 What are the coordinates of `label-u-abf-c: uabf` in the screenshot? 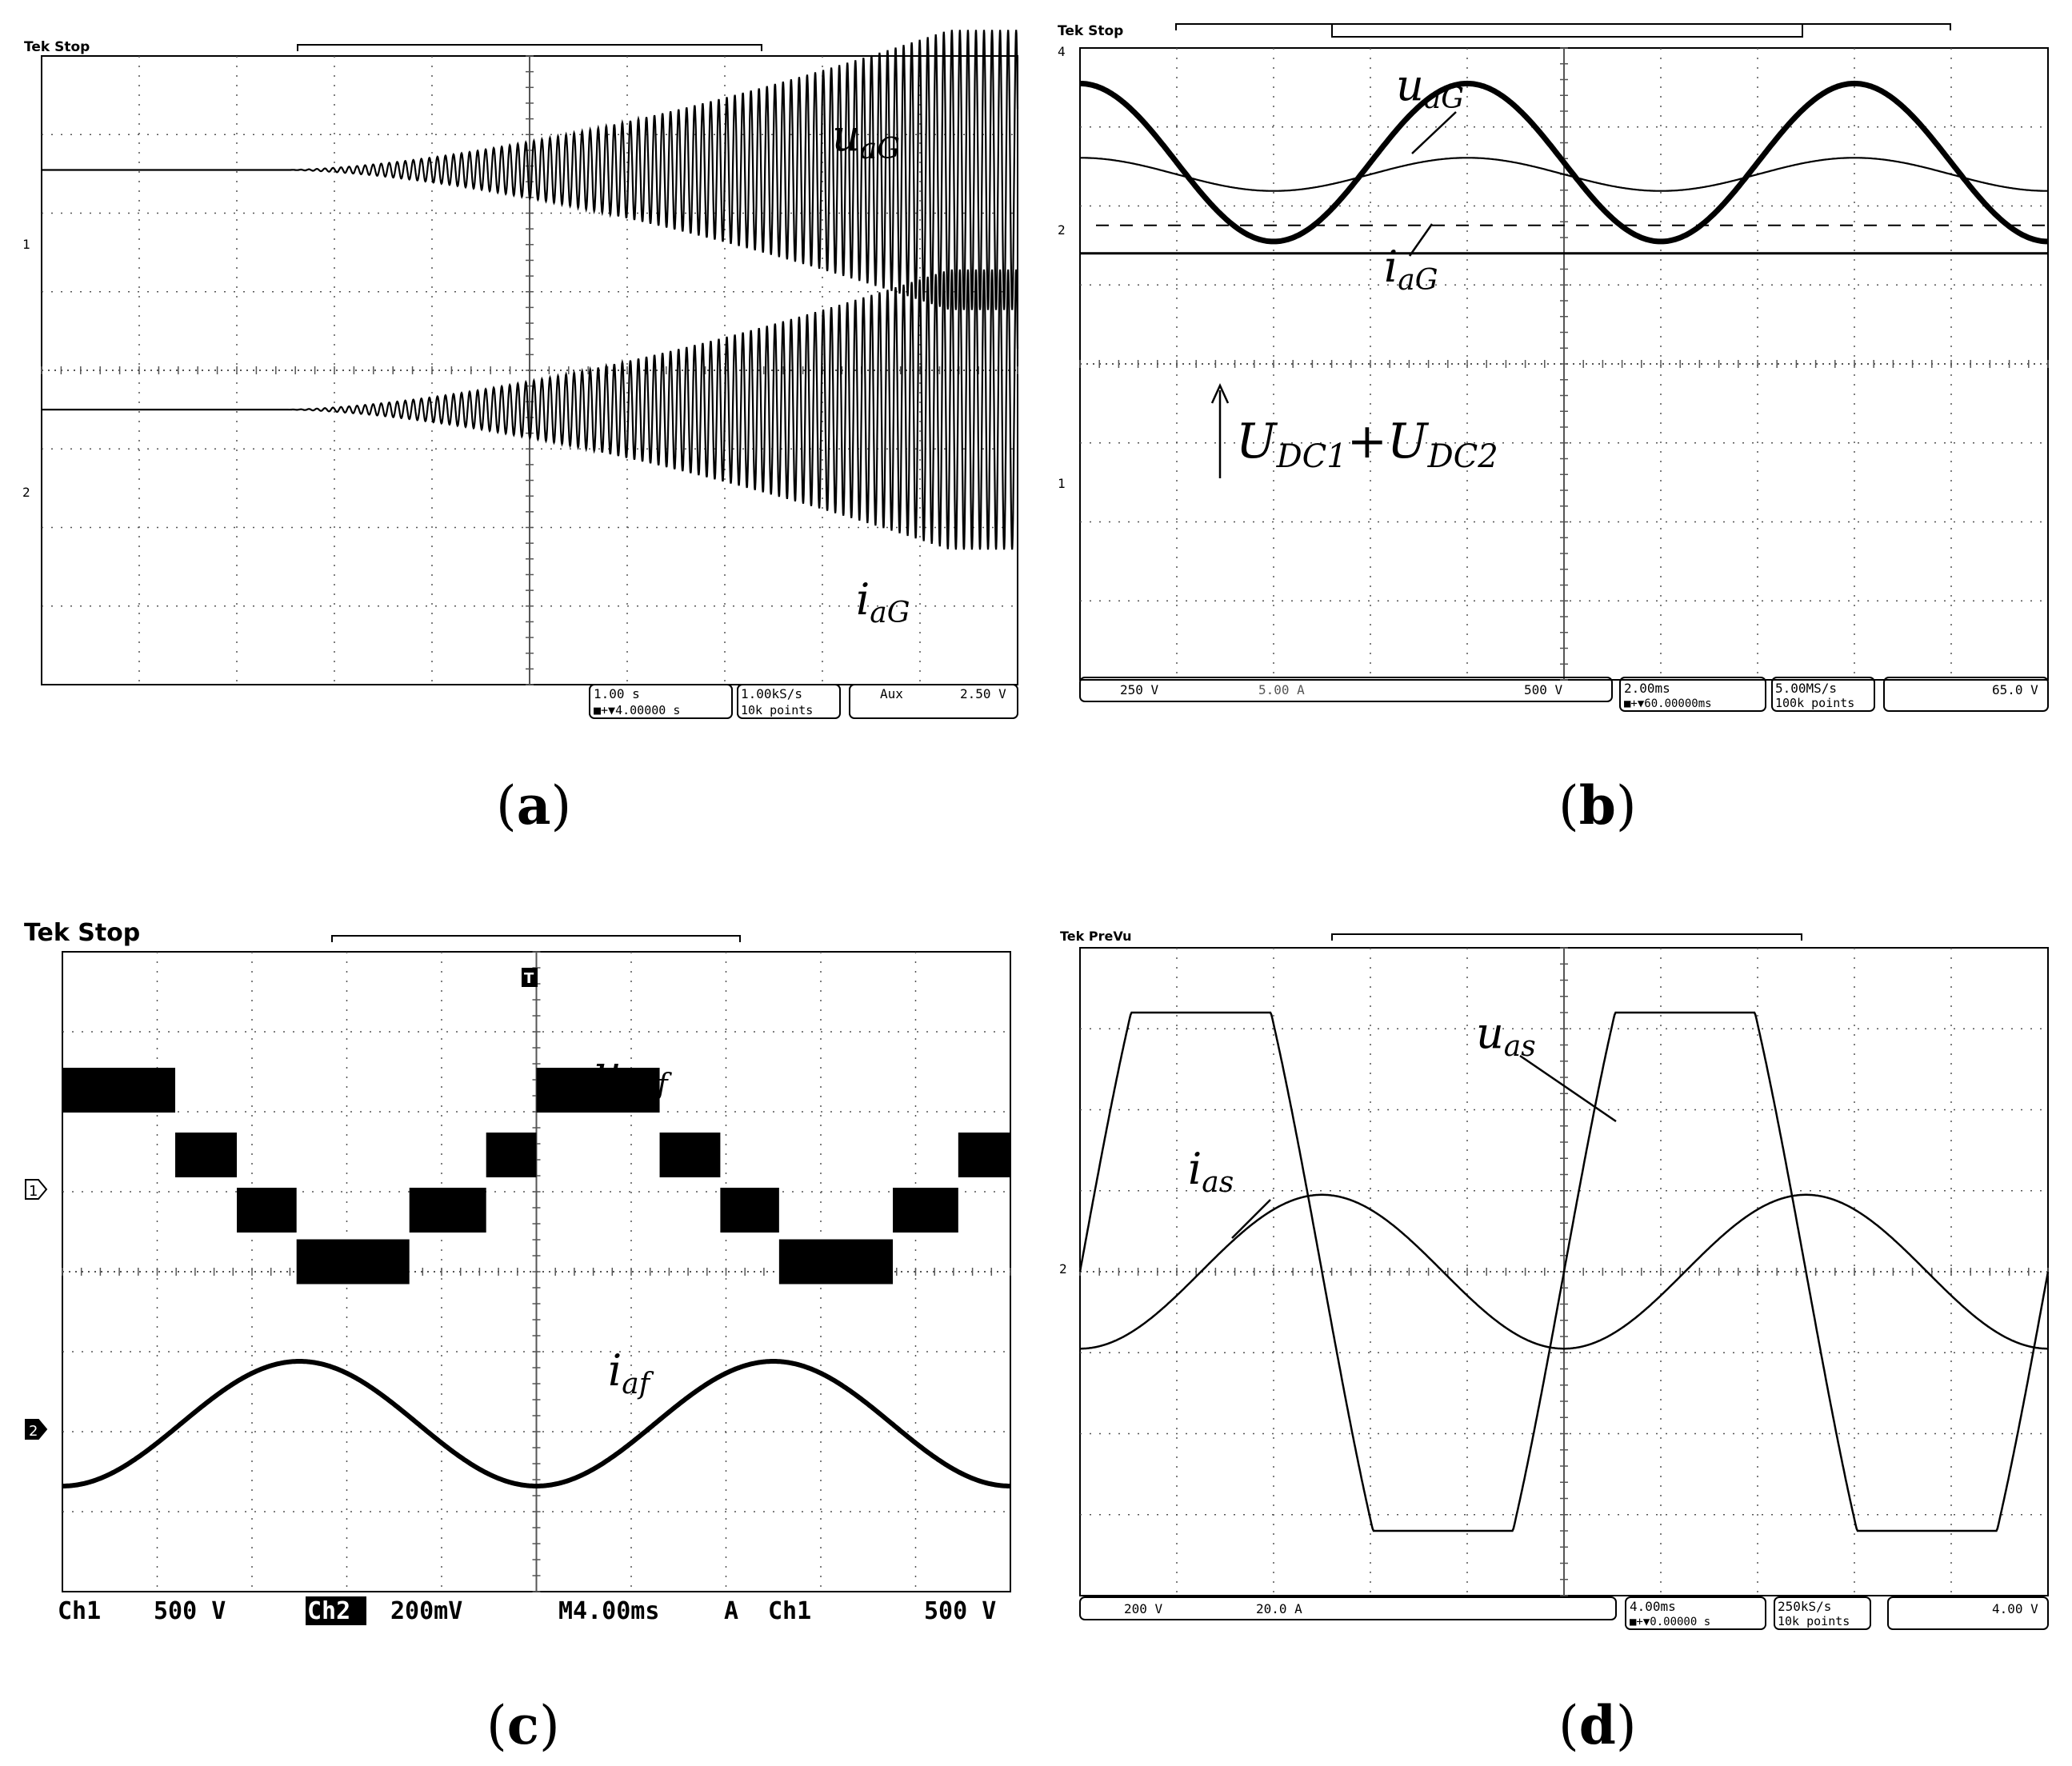 It's located at (633, 1073).